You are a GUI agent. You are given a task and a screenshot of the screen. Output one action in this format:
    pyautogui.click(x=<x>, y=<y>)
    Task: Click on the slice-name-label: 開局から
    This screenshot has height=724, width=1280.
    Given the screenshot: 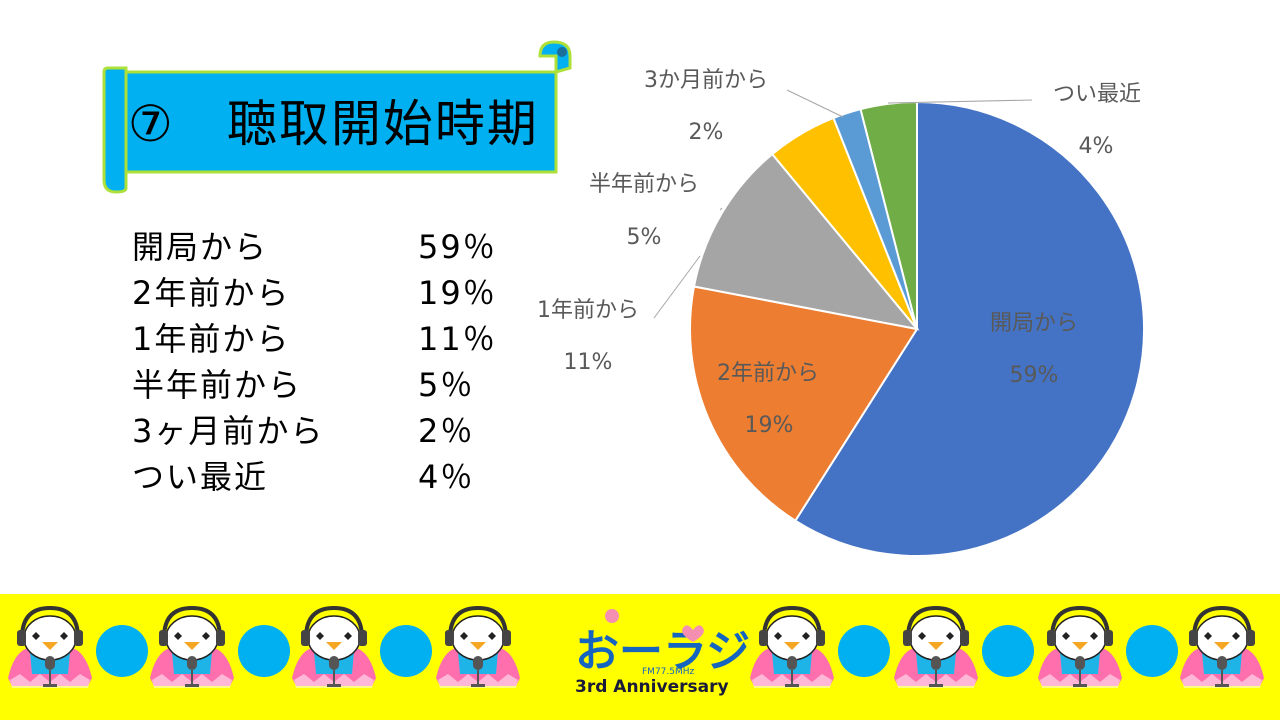 What is the action you would take?
    pyautogui.click(x=1034, y=323)
    